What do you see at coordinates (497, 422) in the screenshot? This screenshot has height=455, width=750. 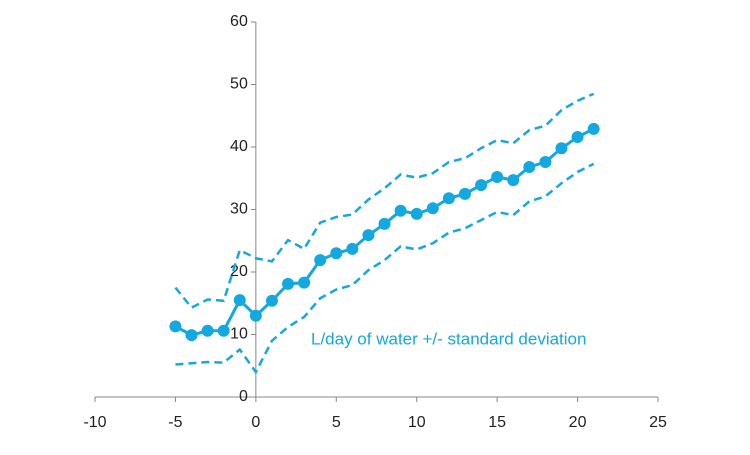 I see `x-tick-label: 15` at bounding box center [497, 422].